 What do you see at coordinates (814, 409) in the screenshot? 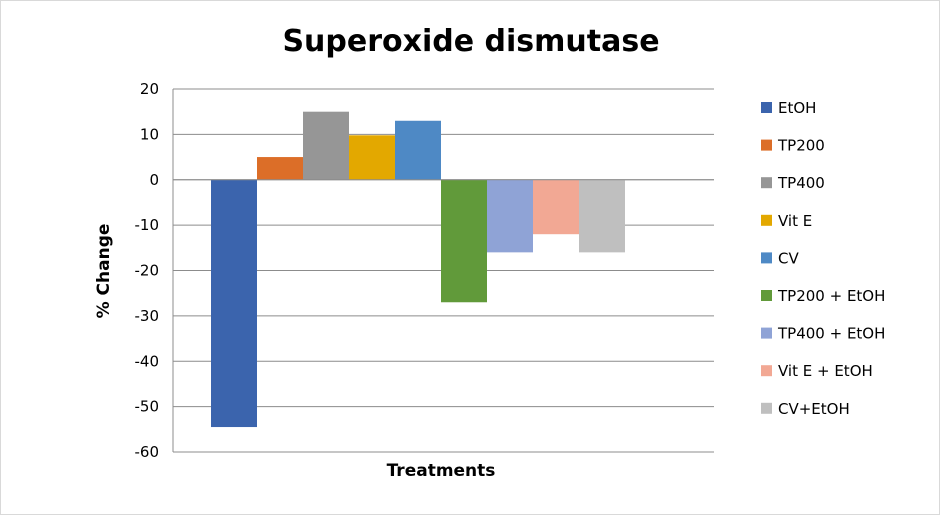
I see `legend-label: CV+EtOH` at bounding box center [814, 409].